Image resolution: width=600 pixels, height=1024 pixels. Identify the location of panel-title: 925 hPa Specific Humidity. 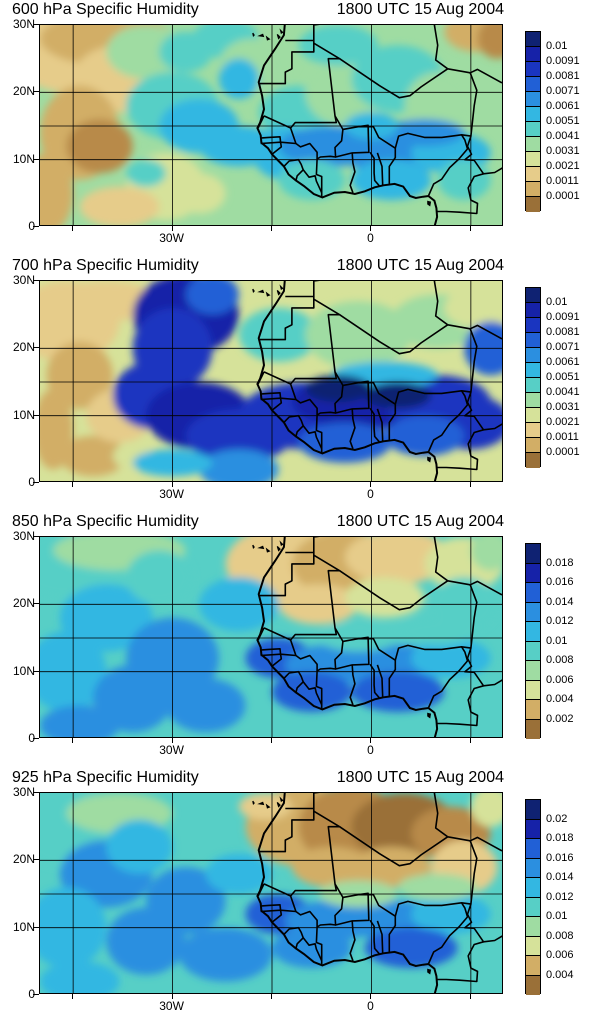
(105, 777).